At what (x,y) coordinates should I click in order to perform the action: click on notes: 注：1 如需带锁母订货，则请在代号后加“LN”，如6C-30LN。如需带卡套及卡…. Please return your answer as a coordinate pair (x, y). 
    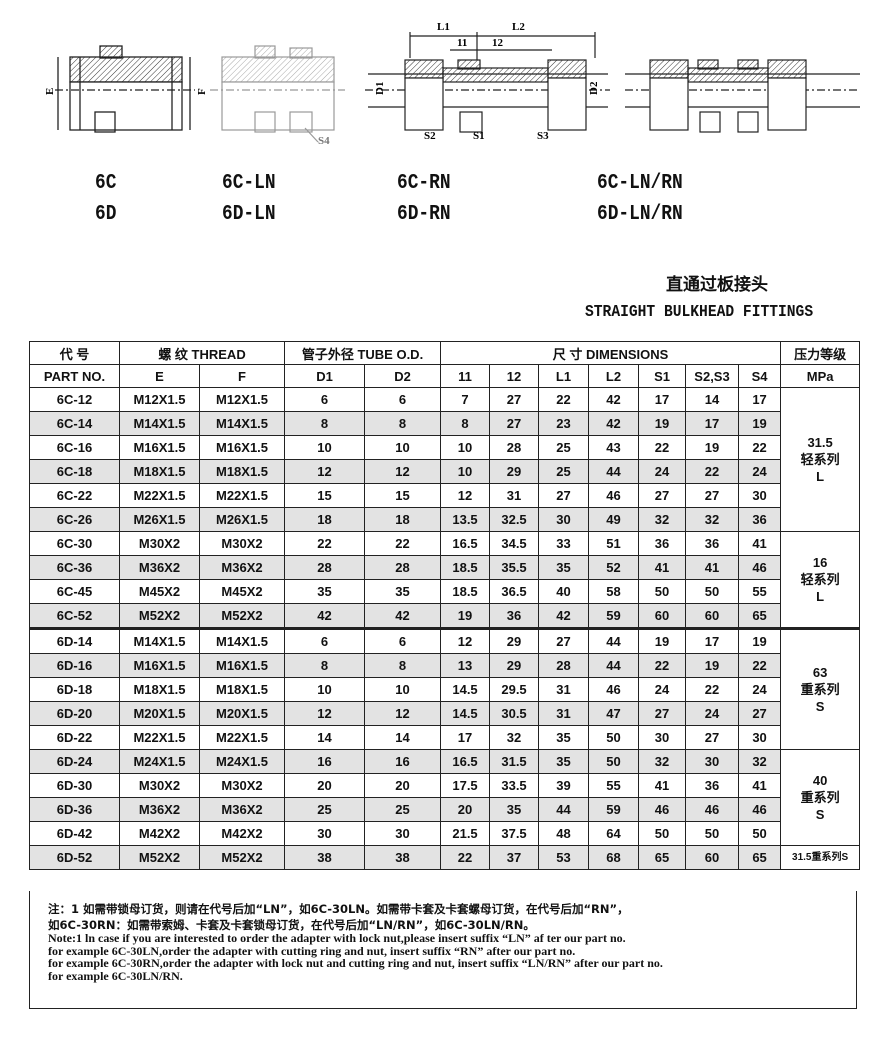
    Looking at the image, I should click on (443, 950).